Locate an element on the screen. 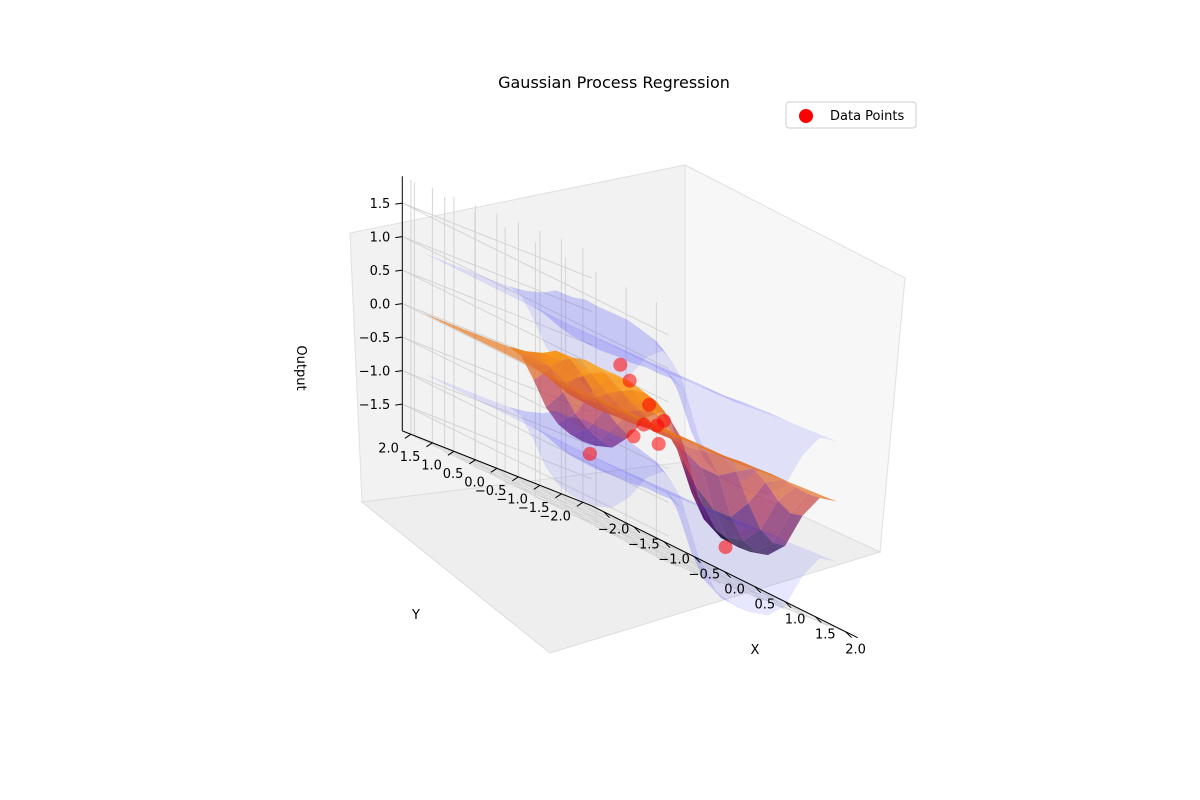  legend-marker is located at coordinates (806, 116).